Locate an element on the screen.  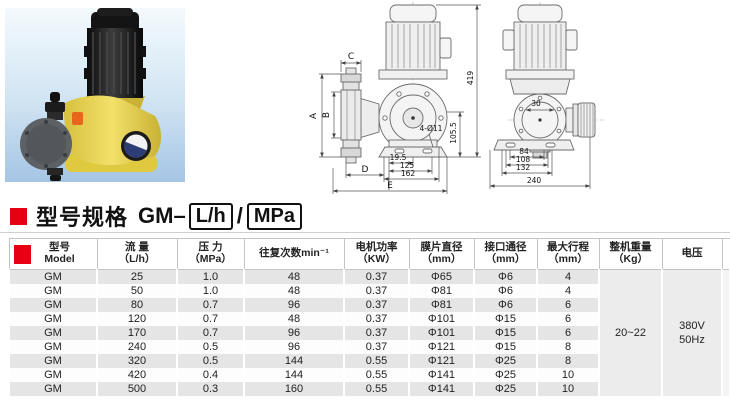
table-cell: 0.3 is located at coordinates (210, 389).